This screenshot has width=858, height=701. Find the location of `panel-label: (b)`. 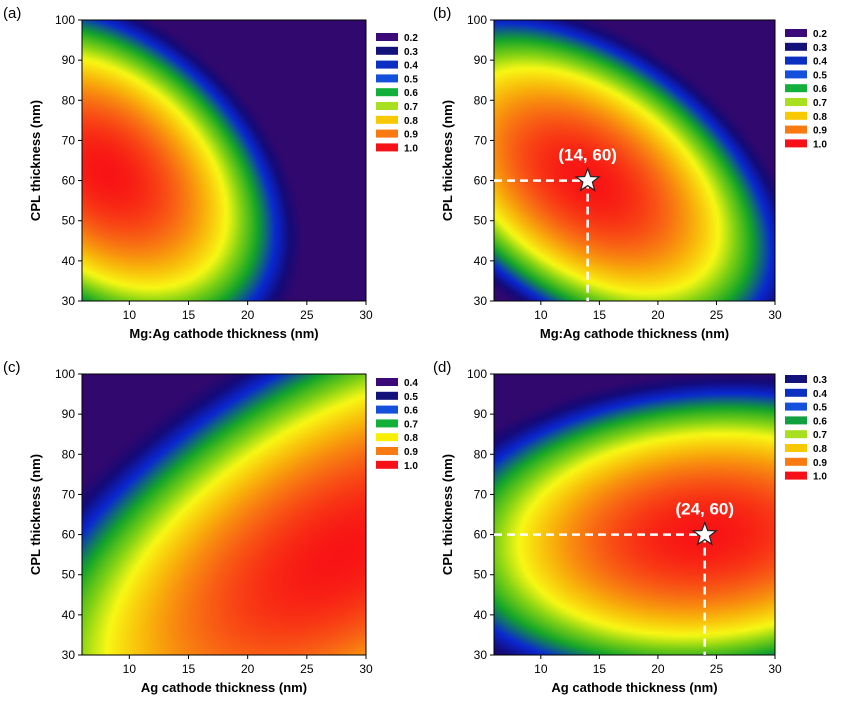

panel-label: (b) is located at coordinates (442, 13).